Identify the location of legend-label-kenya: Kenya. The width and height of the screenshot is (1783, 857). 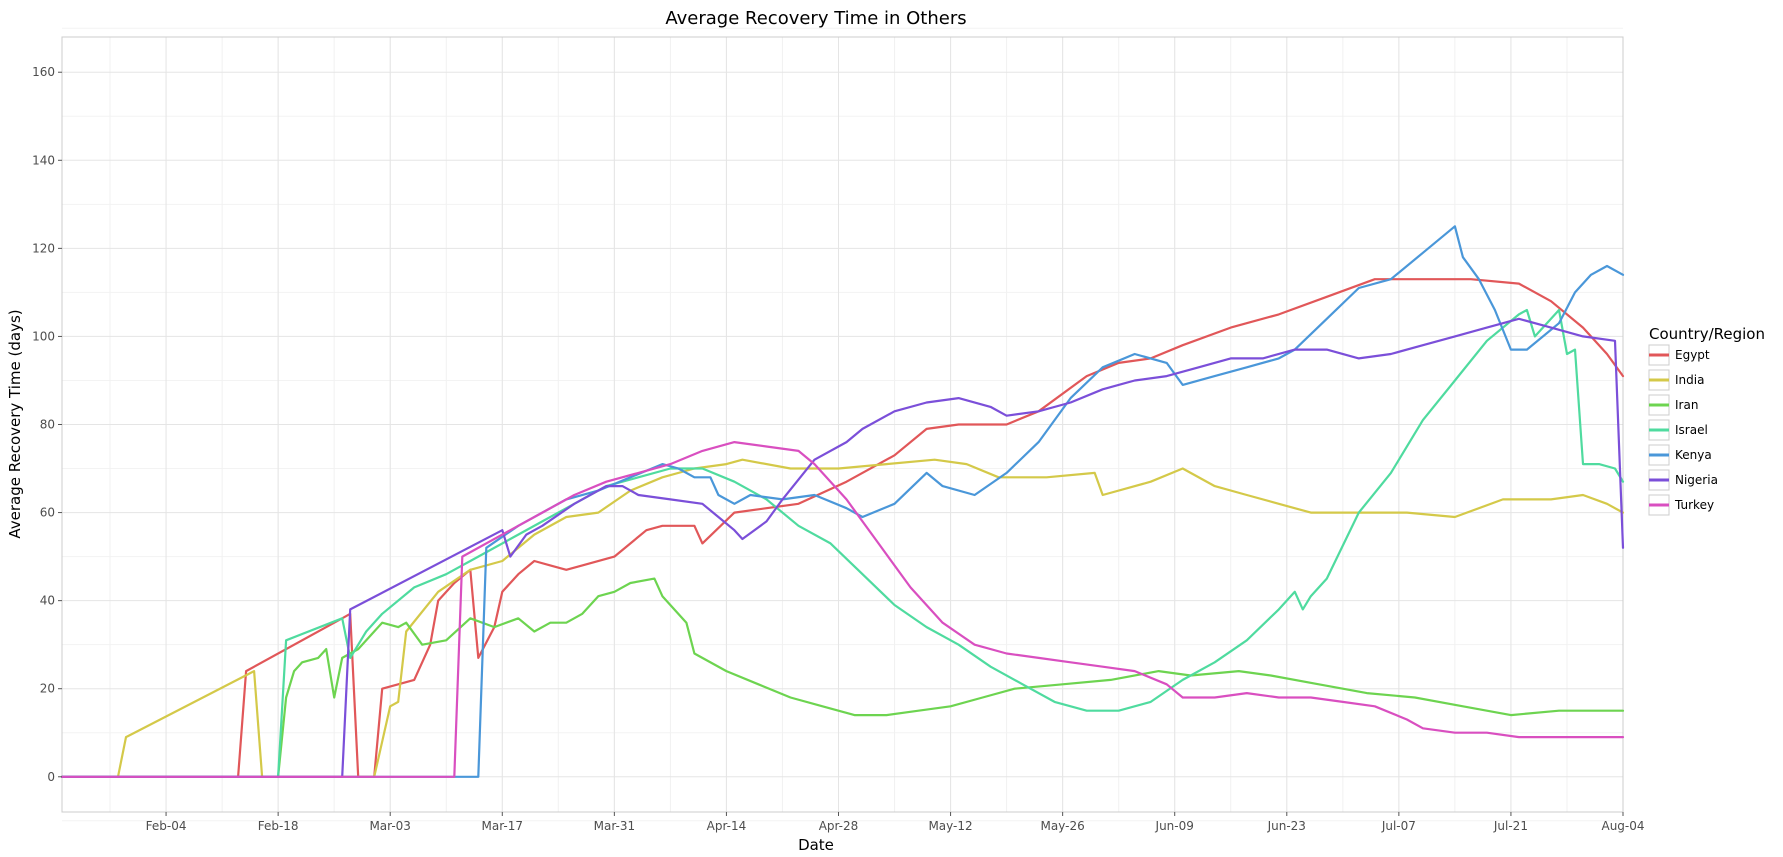
(1693, 455).